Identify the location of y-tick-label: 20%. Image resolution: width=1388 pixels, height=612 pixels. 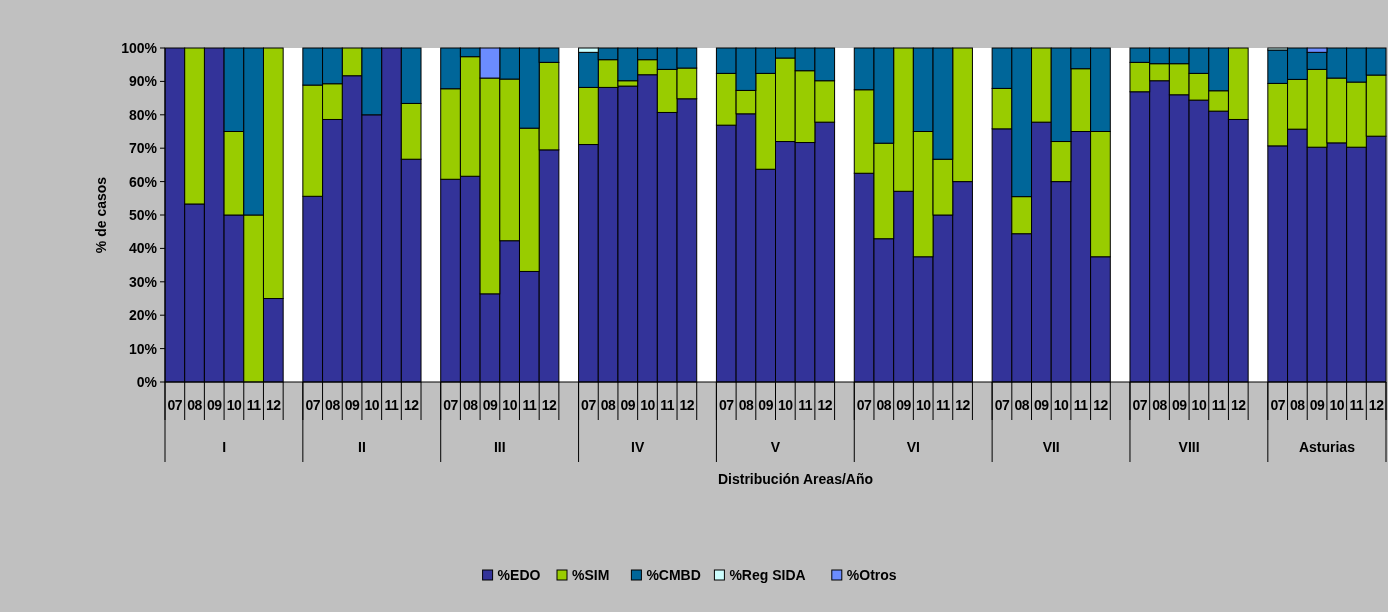
(143, 315).